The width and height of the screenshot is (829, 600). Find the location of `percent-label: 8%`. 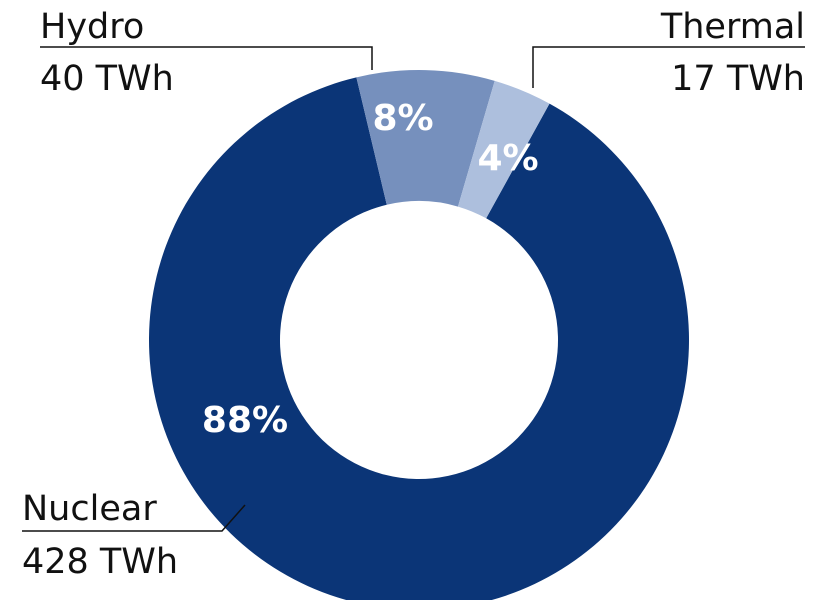

percent-label: 8% is located at coordinates (402, 118).